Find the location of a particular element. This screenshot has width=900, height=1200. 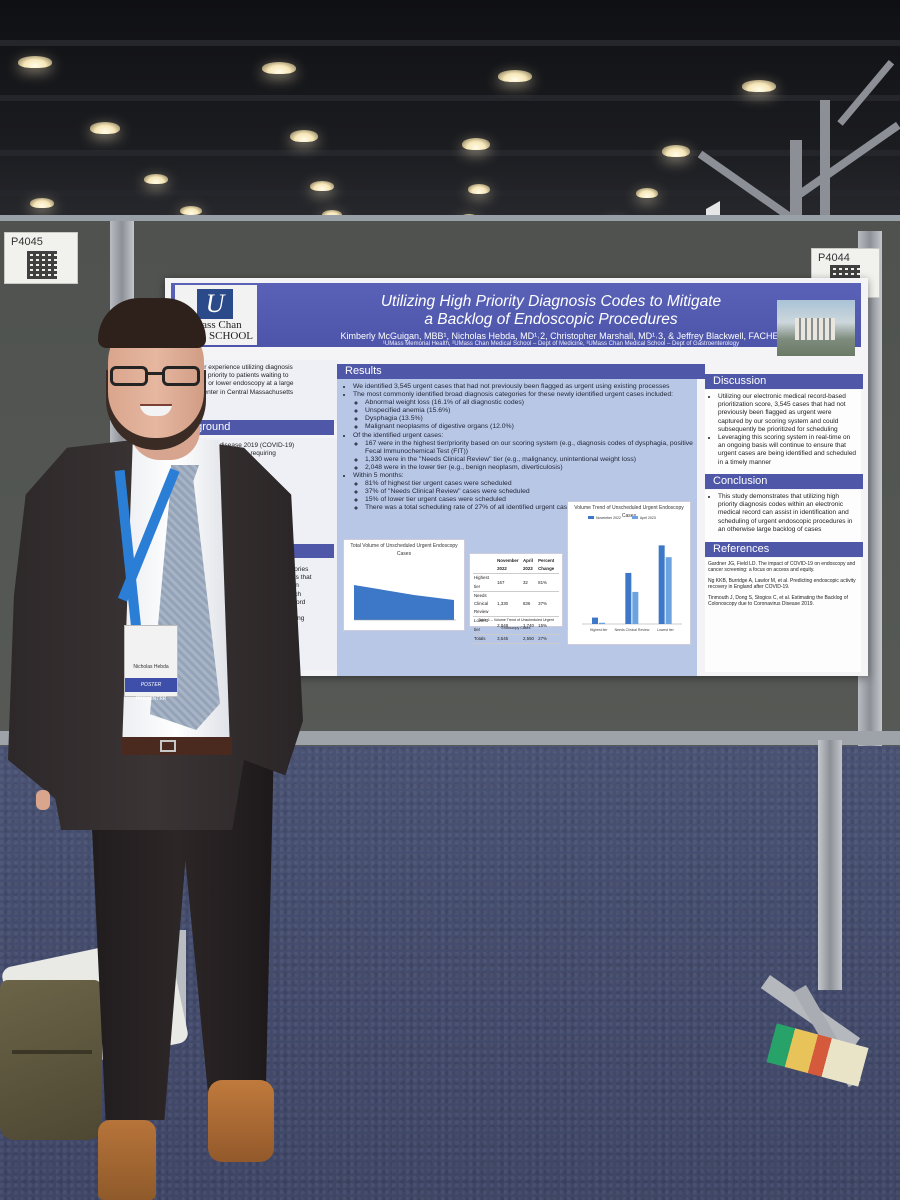

conclusion-heading: Conclusion is located at coordinates (784, 481).